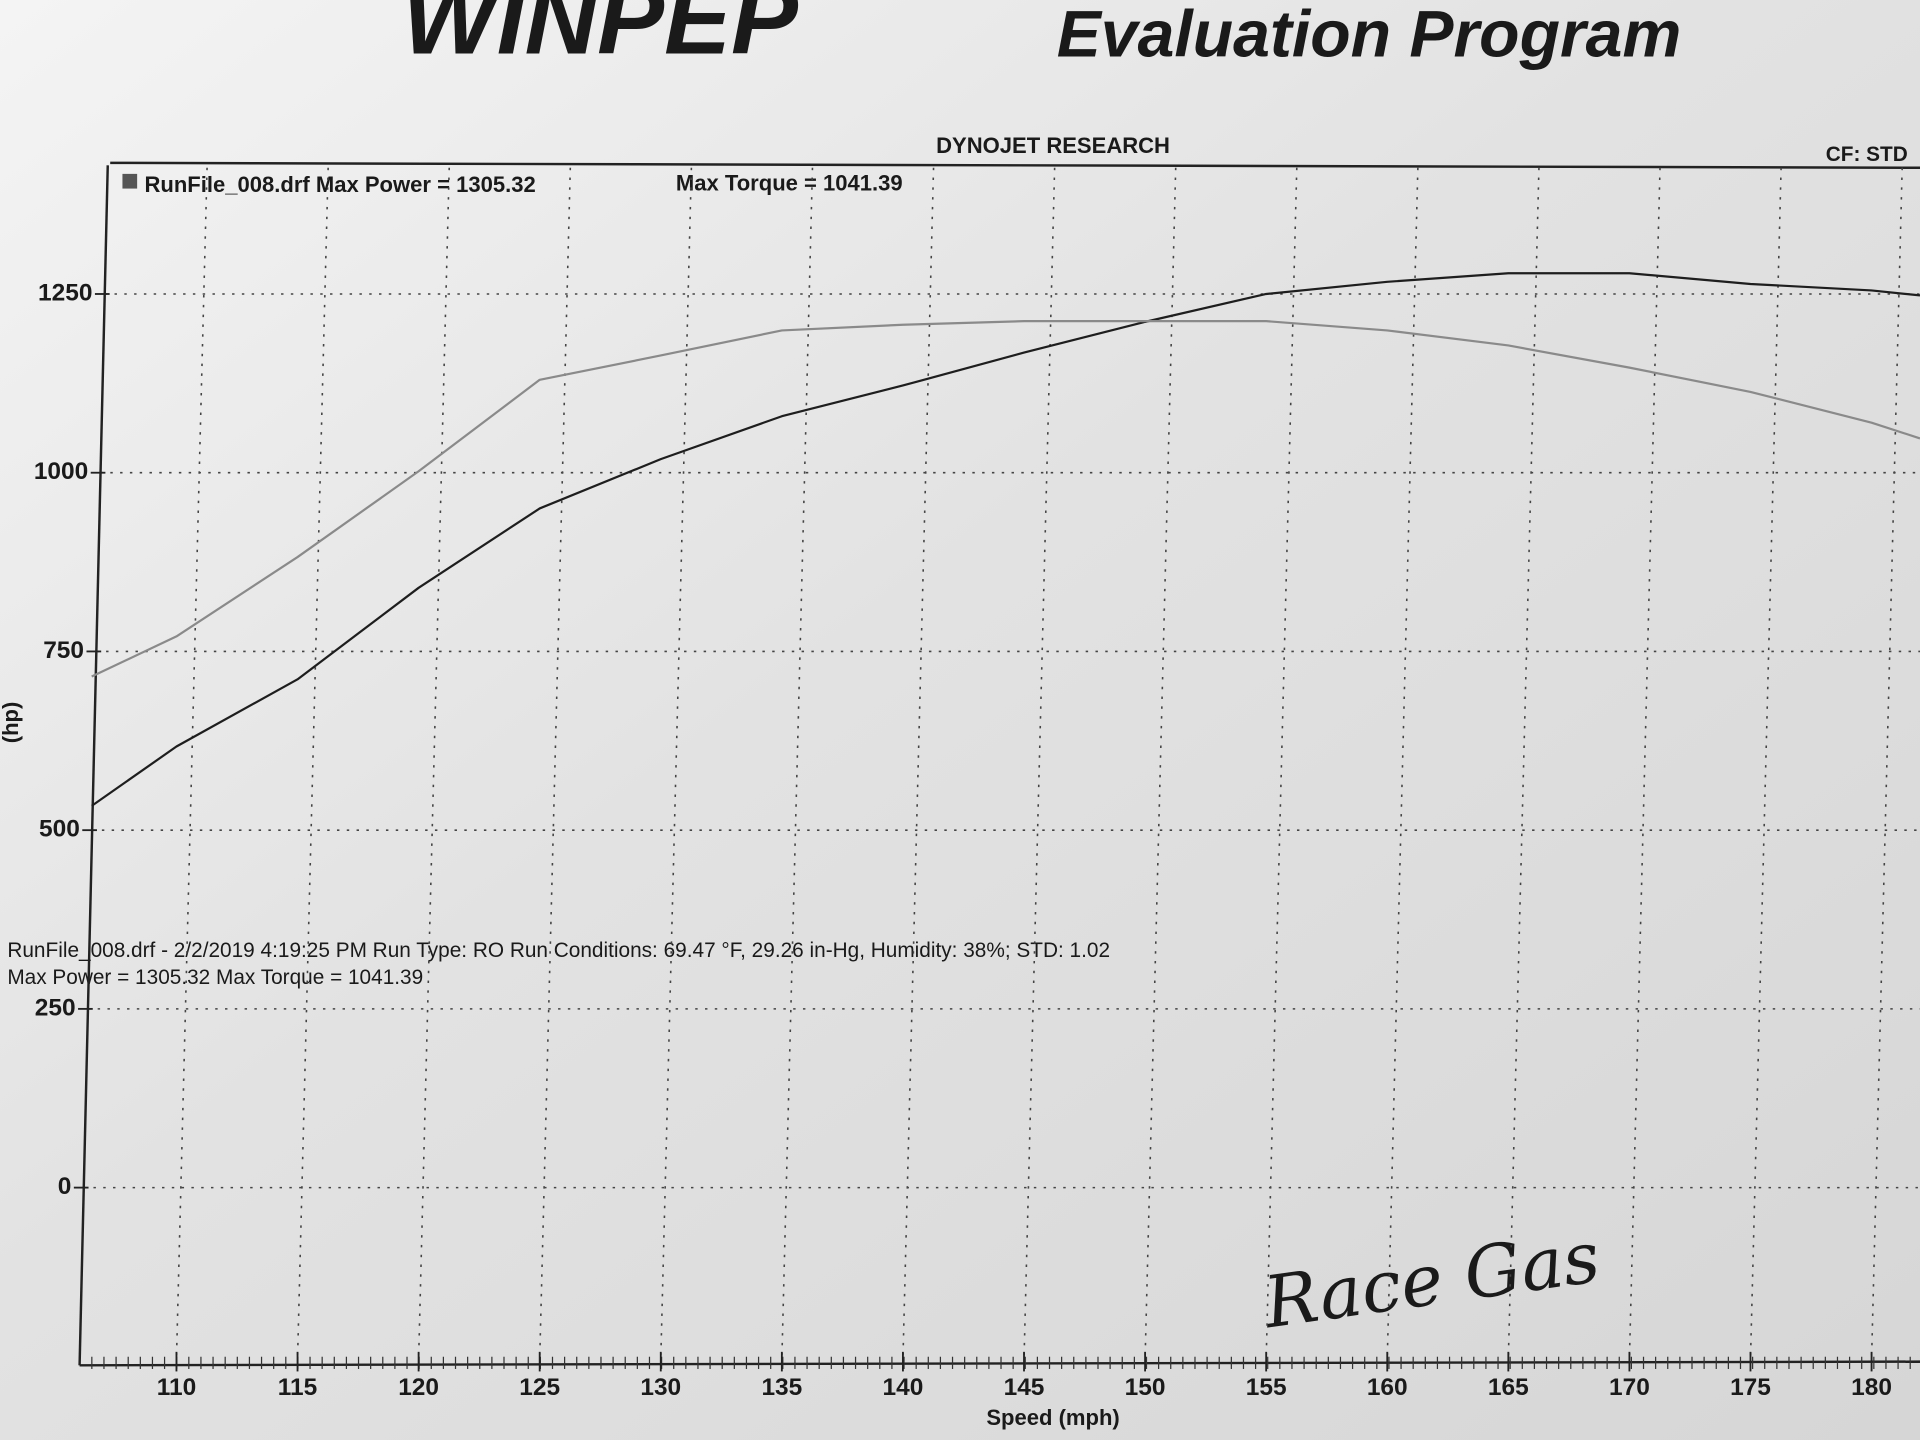  What do you see at coordinates (1015, 165) in the screenshot?
I see `plot-top-border` at bounding box center [1015, 165].